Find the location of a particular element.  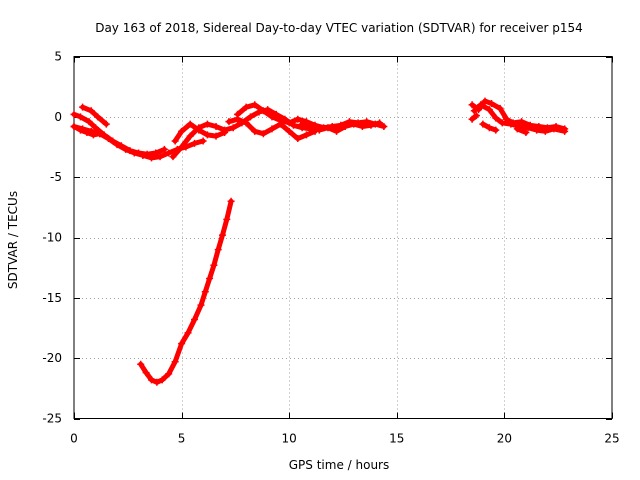

y-tick-label: -10 is located at coordinates (52, 238).